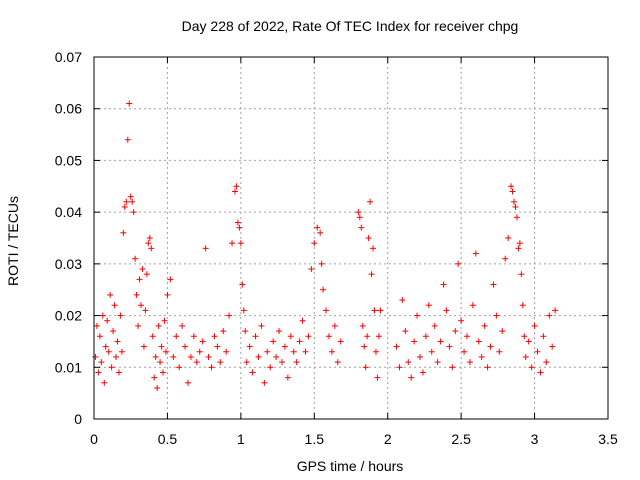  I want to click on x-tick-label: 0, so click(94, 439).